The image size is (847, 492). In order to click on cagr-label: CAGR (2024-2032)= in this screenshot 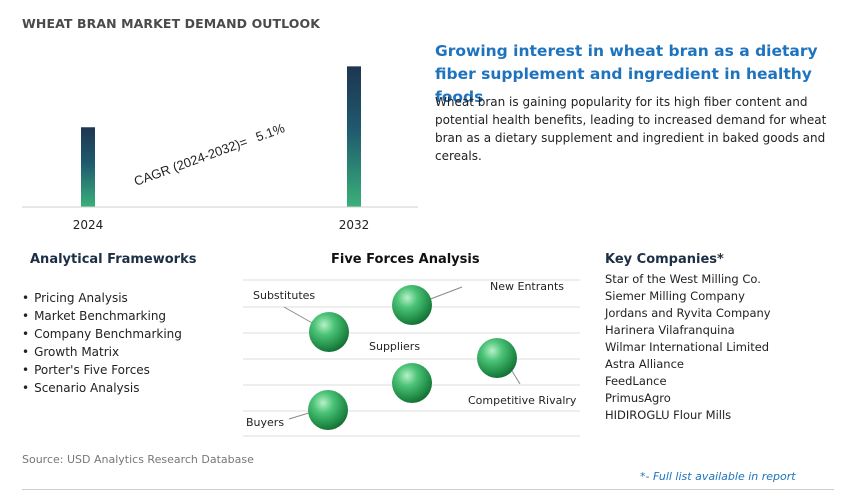, I will do `click(191, 161)`.